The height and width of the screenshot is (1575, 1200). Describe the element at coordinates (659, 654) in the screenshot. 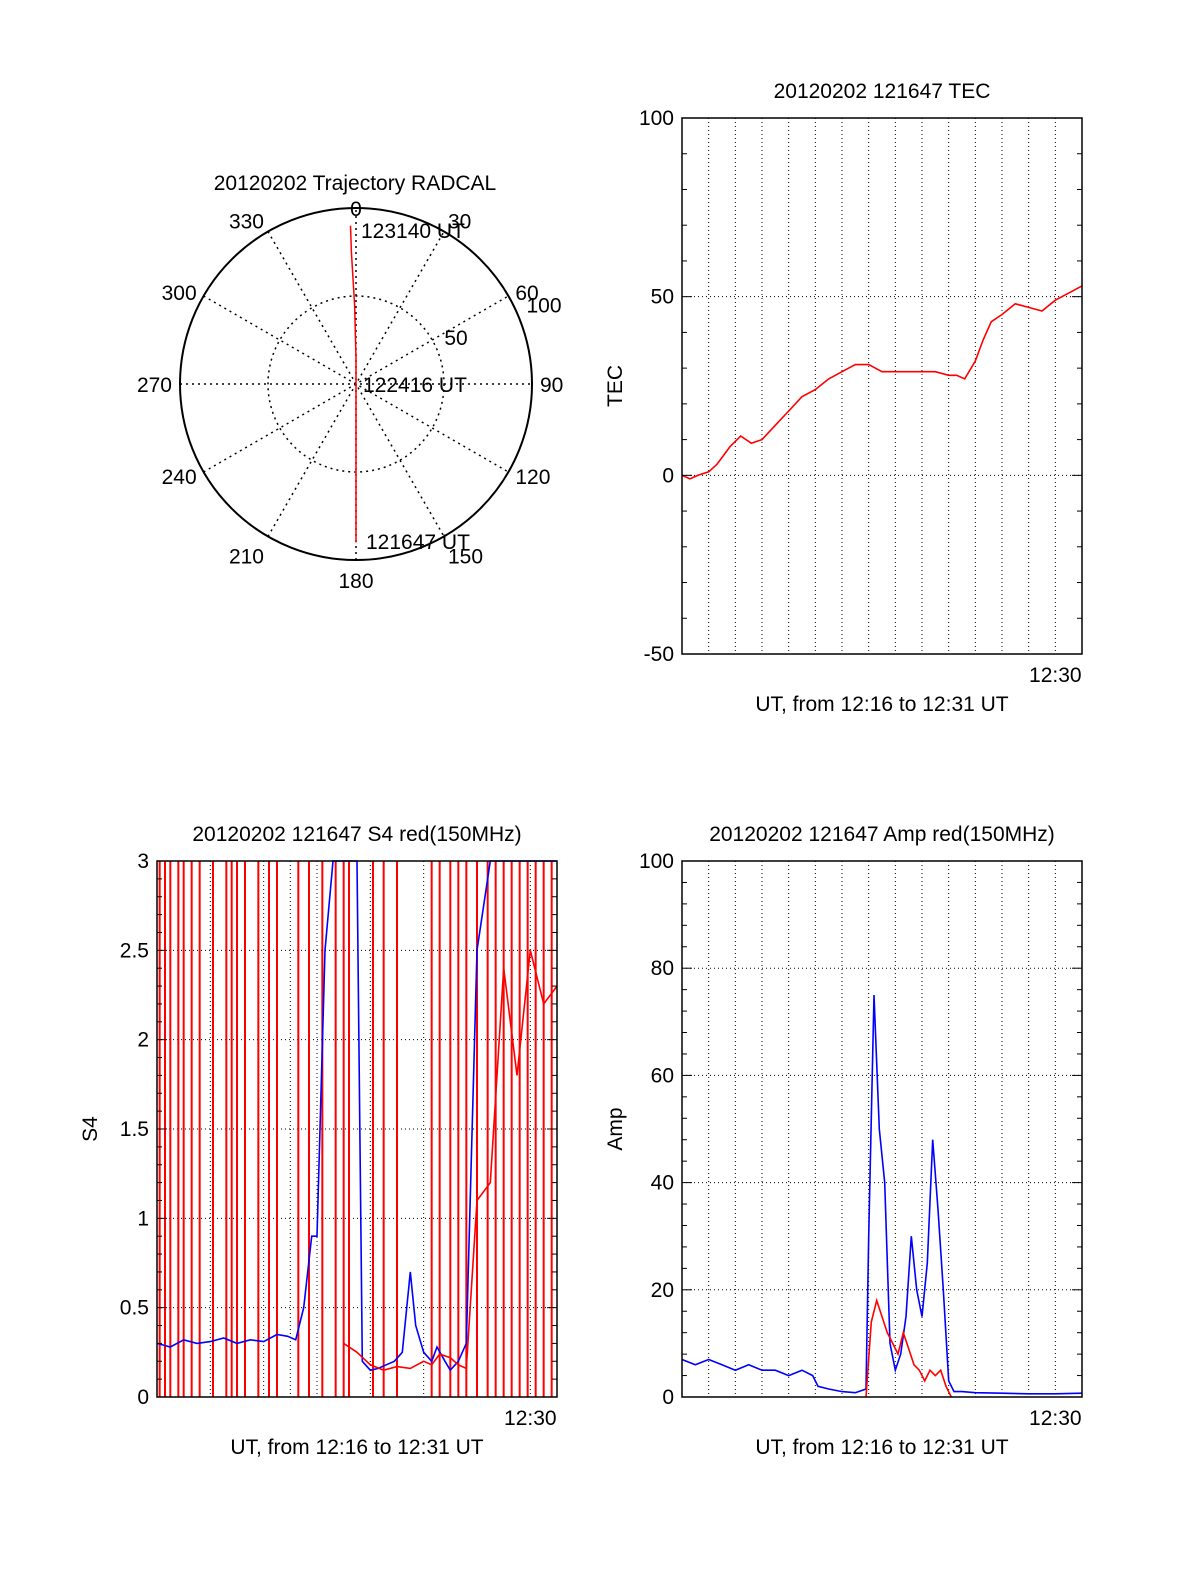

I see `y-tick-label: -50` at that location.